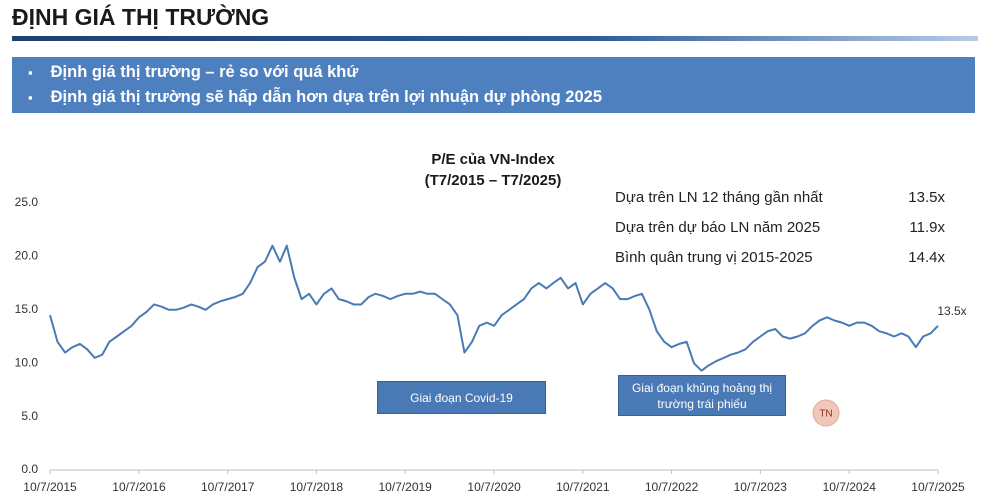 This screenshot has width=988, height=504. I want to click on slide-title: ĐỊNH GIÁ THỊ TRƯỜNG, so click(141, 17).